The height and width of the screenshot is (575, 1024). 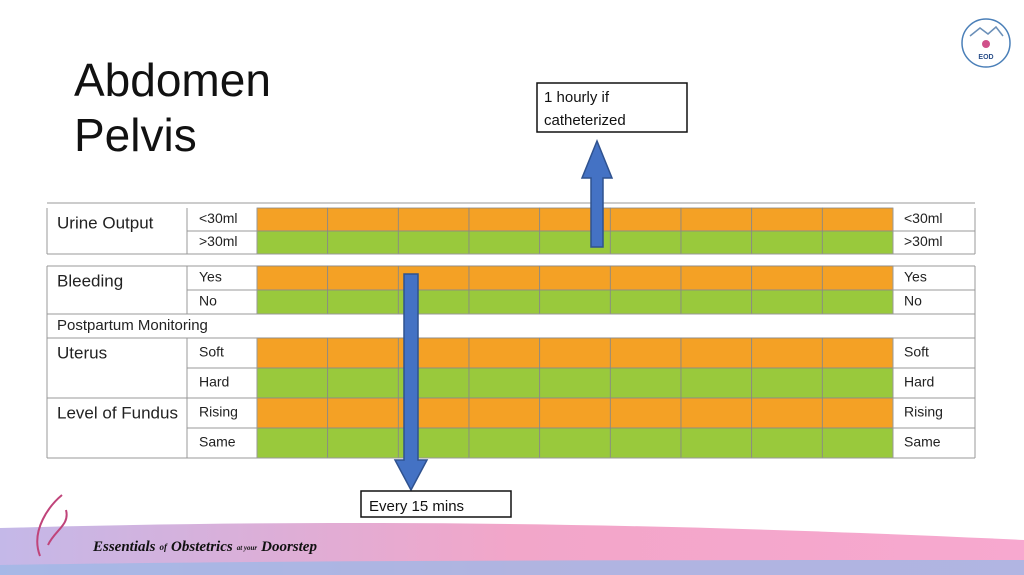 What do you see at coordinates (82, 352) in the screenshot?
I see `row-label: Uterus` at bounding box center [82, 352].